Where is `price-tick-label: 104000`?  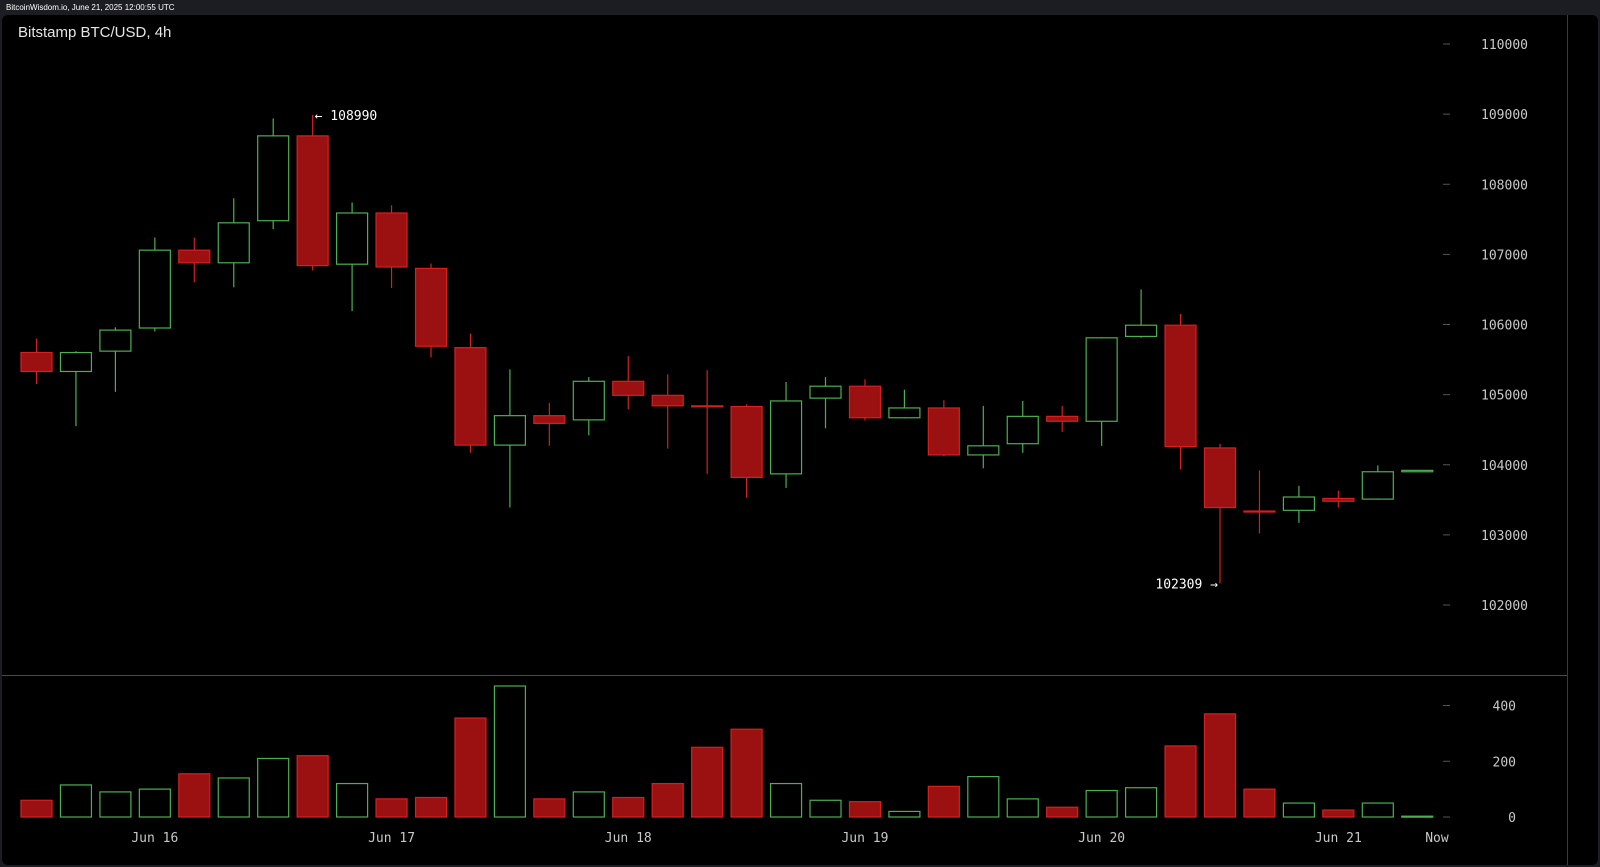 price-tick-label: 104000 is located at coordinates (1504, 466).